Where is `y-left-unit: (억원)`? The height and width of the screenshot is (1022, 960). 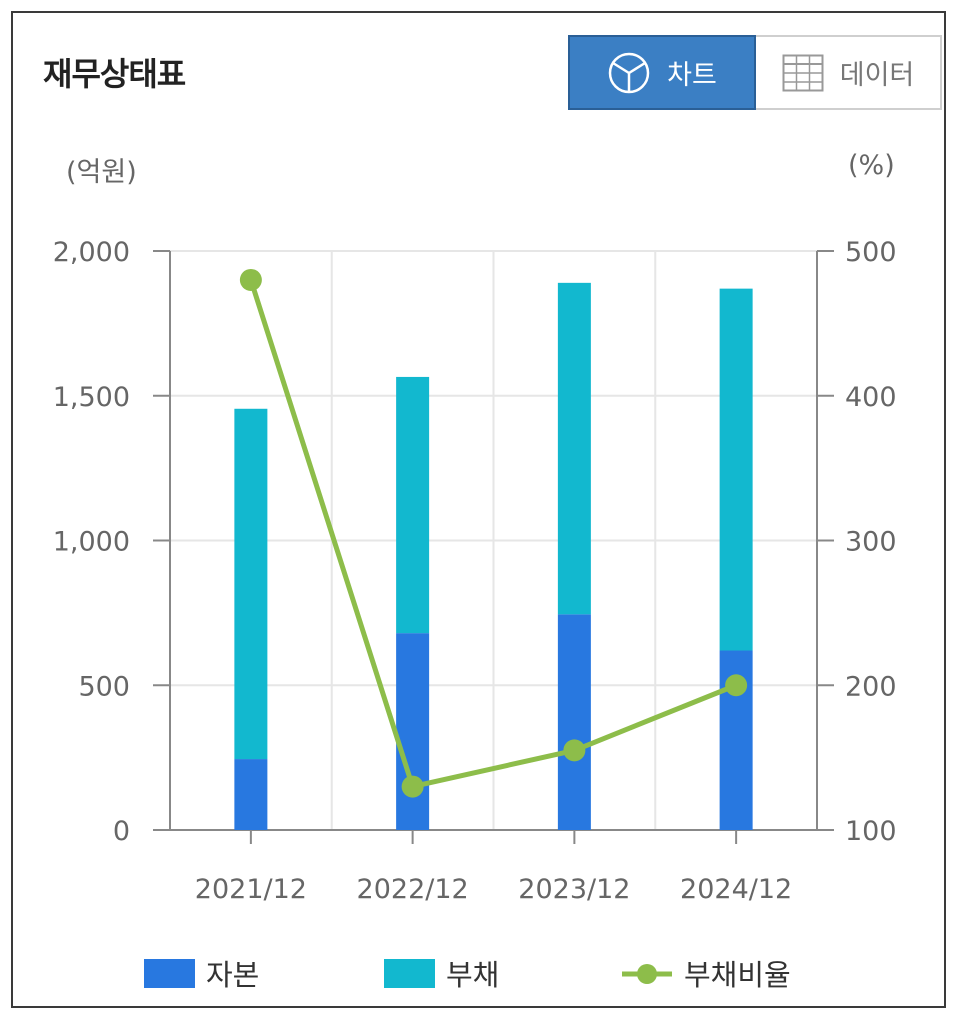
y-left-unit: (억원) is located at coordinates (101, 172).